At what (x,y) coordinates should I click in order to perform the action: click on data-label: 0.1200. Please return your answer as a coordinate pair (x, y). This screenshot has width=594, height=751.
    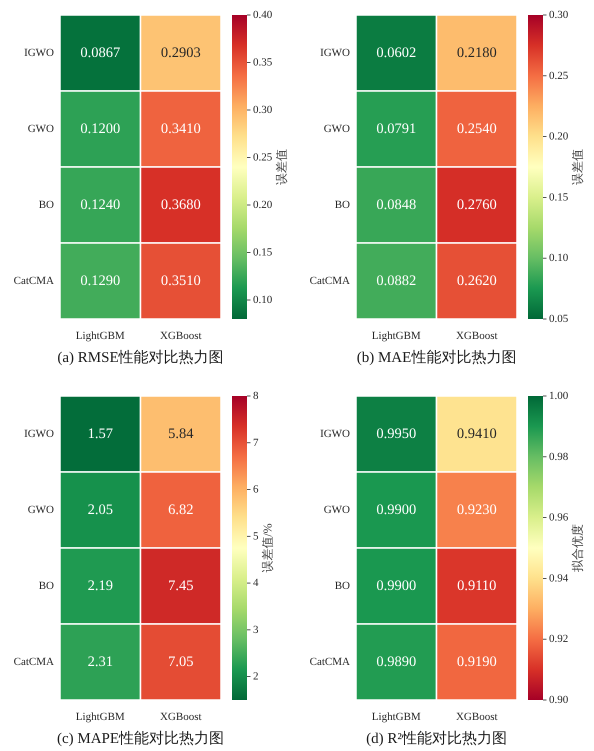
    Looking at the image, I should click on (100, 129).